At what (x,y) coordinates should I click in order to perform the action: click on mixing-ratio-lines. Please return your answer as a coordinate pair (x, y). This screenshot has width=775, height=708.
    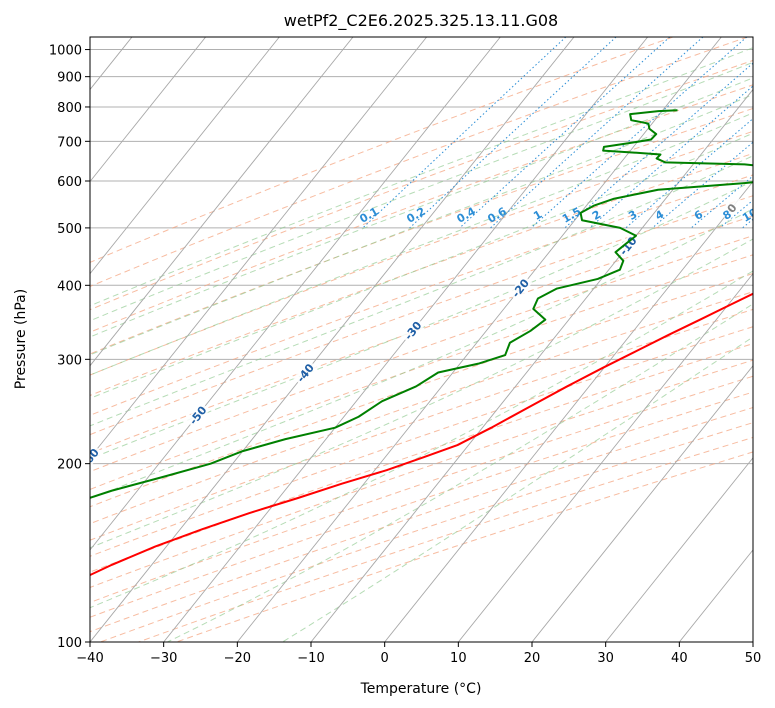
    Looking at the image, I should click on (557, 133).